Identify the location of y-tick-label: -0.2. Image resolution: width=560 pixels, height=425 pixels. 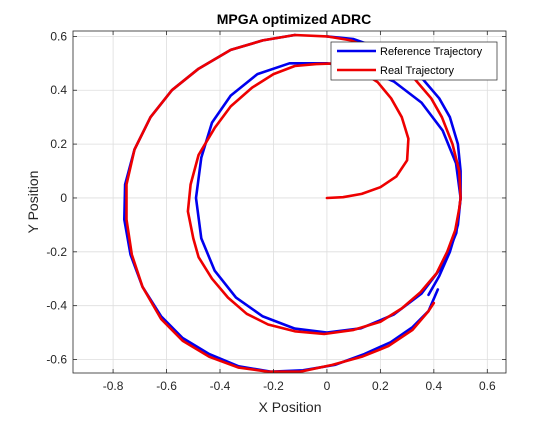
(56, 252).